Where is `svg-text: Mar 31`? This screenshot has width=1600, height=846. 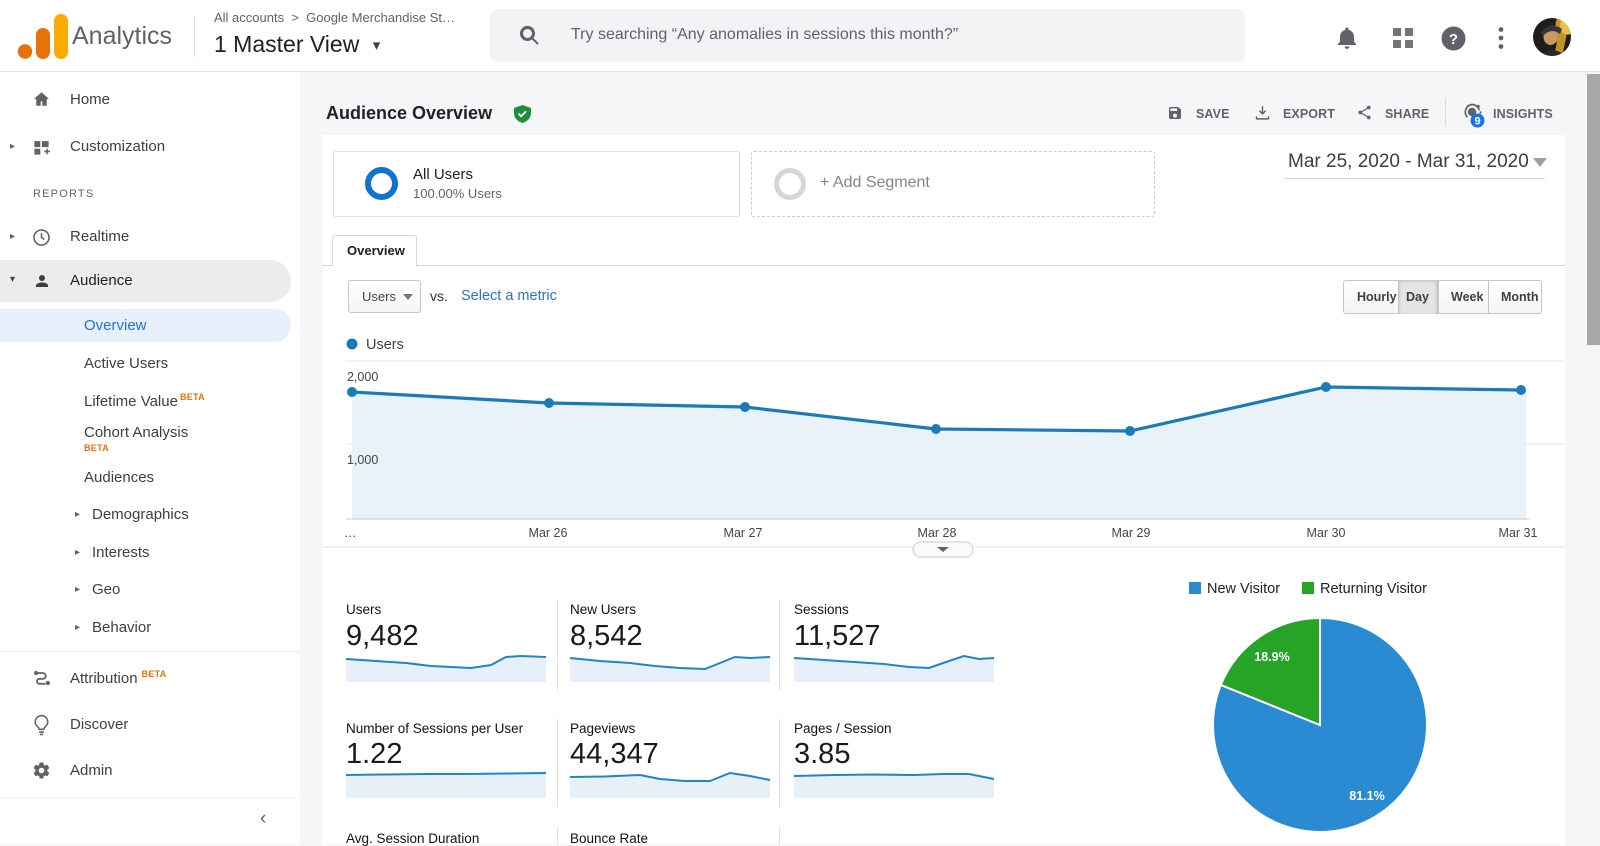 svg-text: Mar 31 is located at coordinates (1518, 533).